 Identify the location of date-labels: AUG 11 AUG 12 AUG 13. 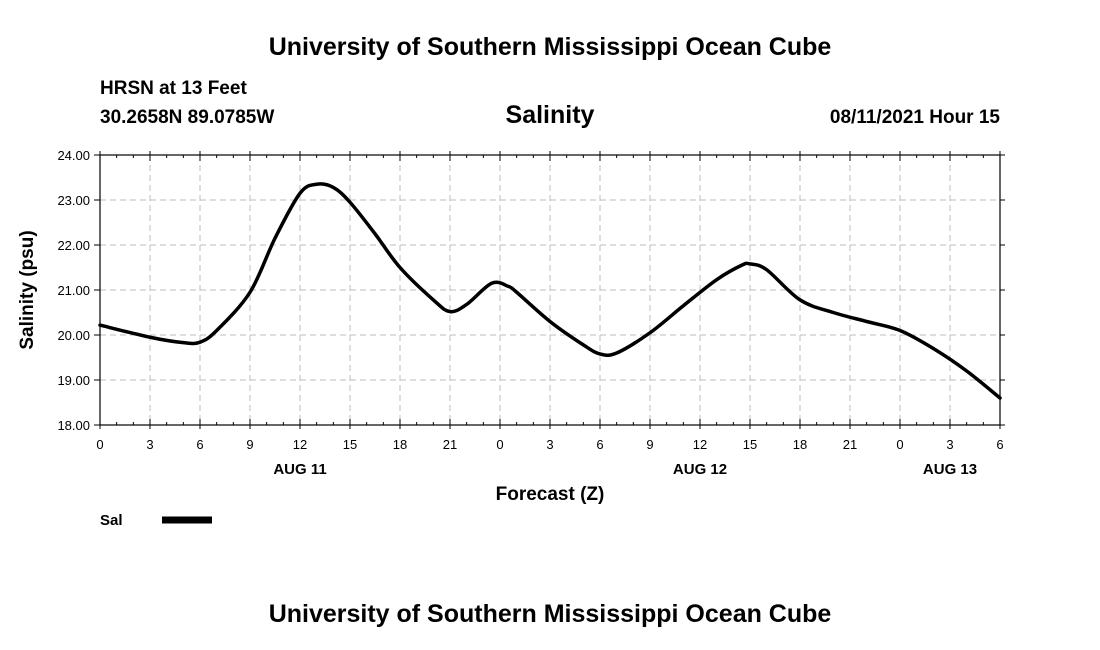
(625, 469).